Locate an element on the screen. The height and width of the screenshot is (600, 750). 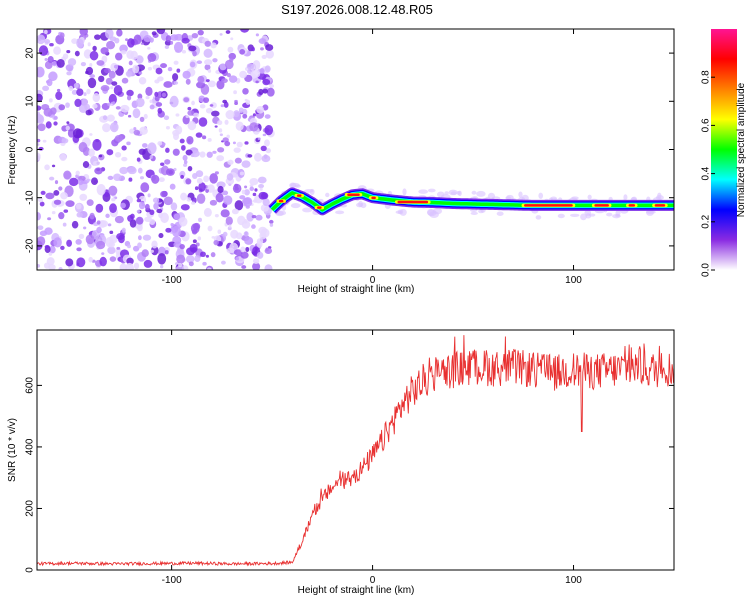
spectrogram-y-label: Frequency (Hz) is located at coordinates (12, 150).